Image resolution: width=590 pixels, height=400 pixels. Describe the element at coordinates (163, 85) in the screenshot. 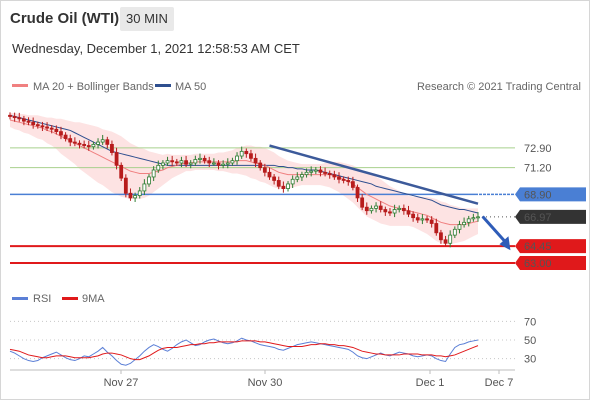

I see `ma50-legend-swatch` at that location.